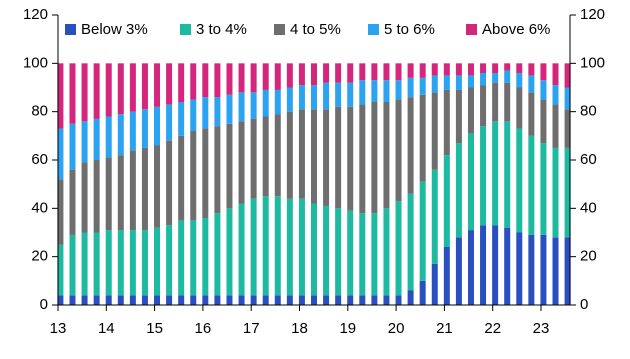  Describe the element at coordinates (44, 304) in the screenshot. I see `y-tick-label: 0` at that location.